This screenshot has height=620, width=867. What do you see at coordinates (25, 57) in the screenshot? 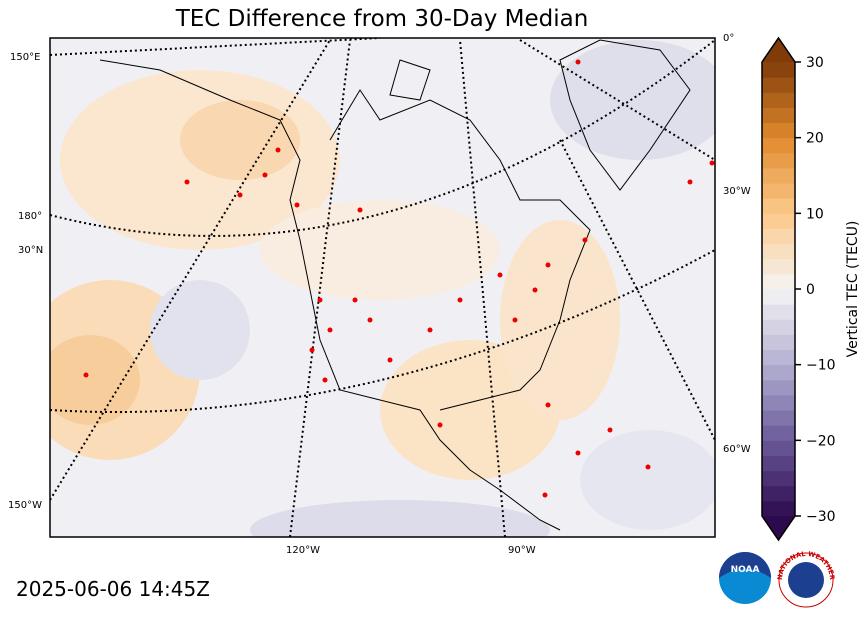
I see `graticule-label: 150°E` at bounding box center [25, 57].